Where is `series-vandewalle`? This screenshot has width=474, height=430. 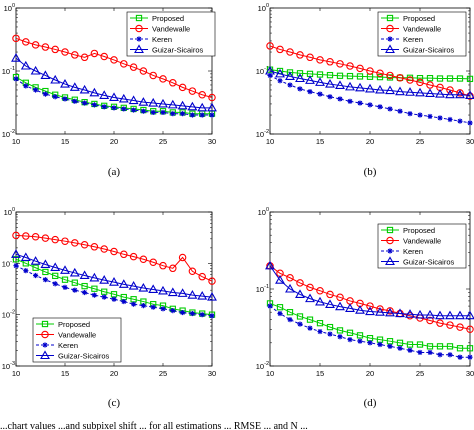 series-vandewalle is located at coordinates (114, 258).